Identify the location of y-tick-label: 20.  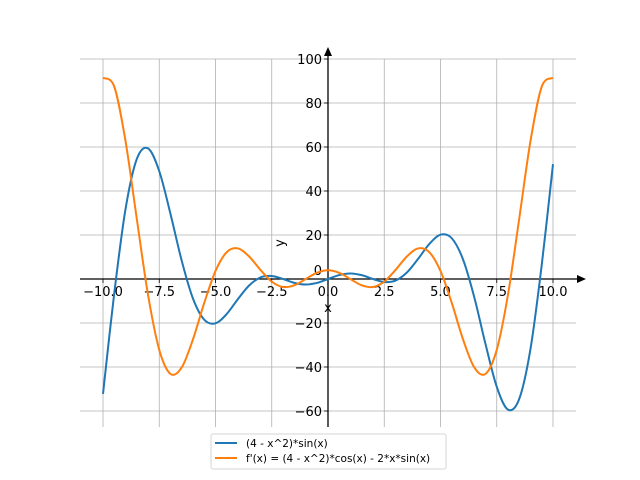
(313, 236).